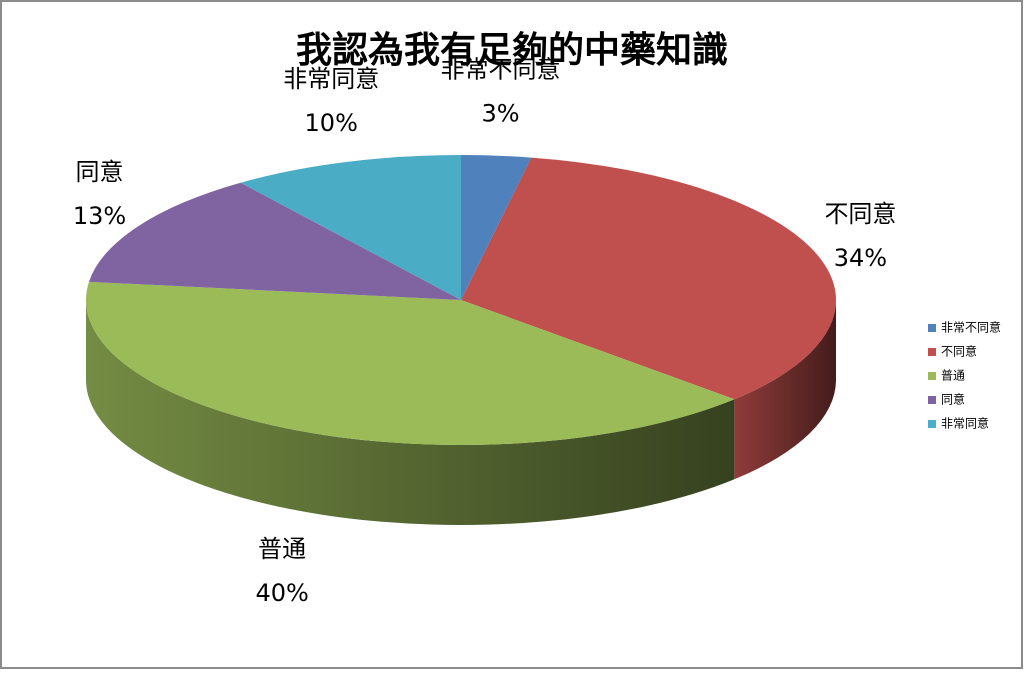 This screenshot has height=674, width=1024. Describe the element at coordinates (331, 123) in the screenshot. I see `data-label: 10%` at that location.